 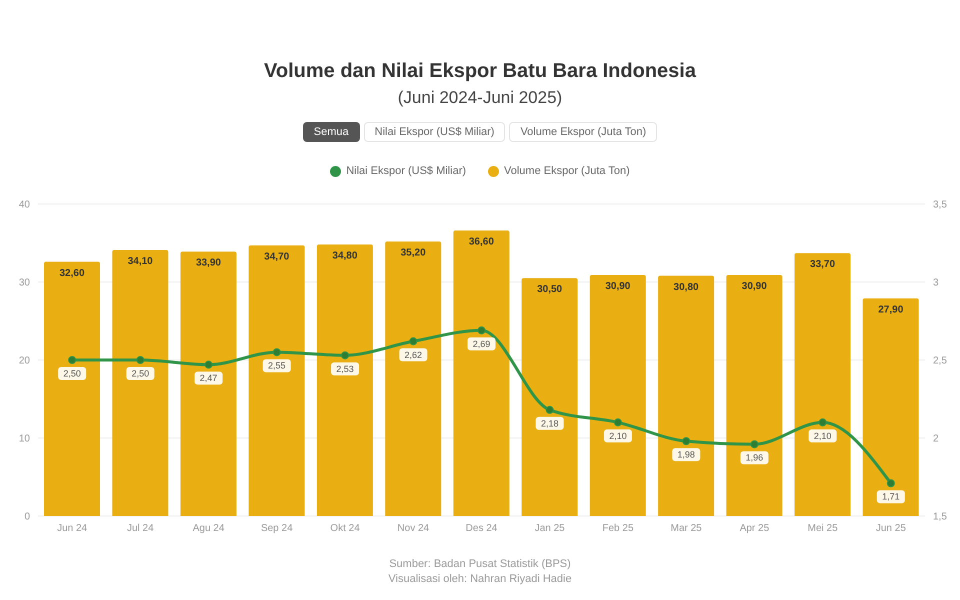 What do you see at coordinates (567, 171) in the screenshot?
I see `legend-label: Volume Ekspor (Juta Ton)` at bounding box center [567, 171].